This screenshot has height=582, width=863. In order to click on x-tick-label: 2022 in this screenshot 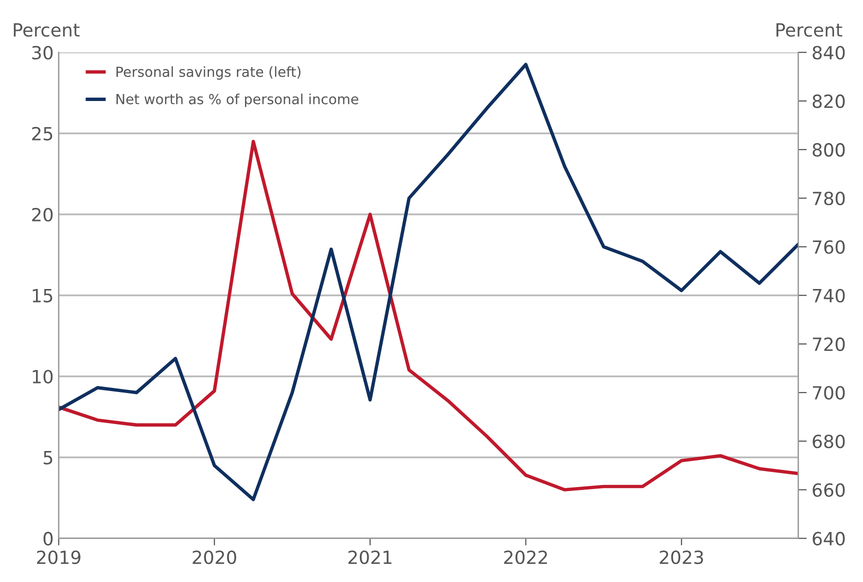, I will do `click(525, 557)`.